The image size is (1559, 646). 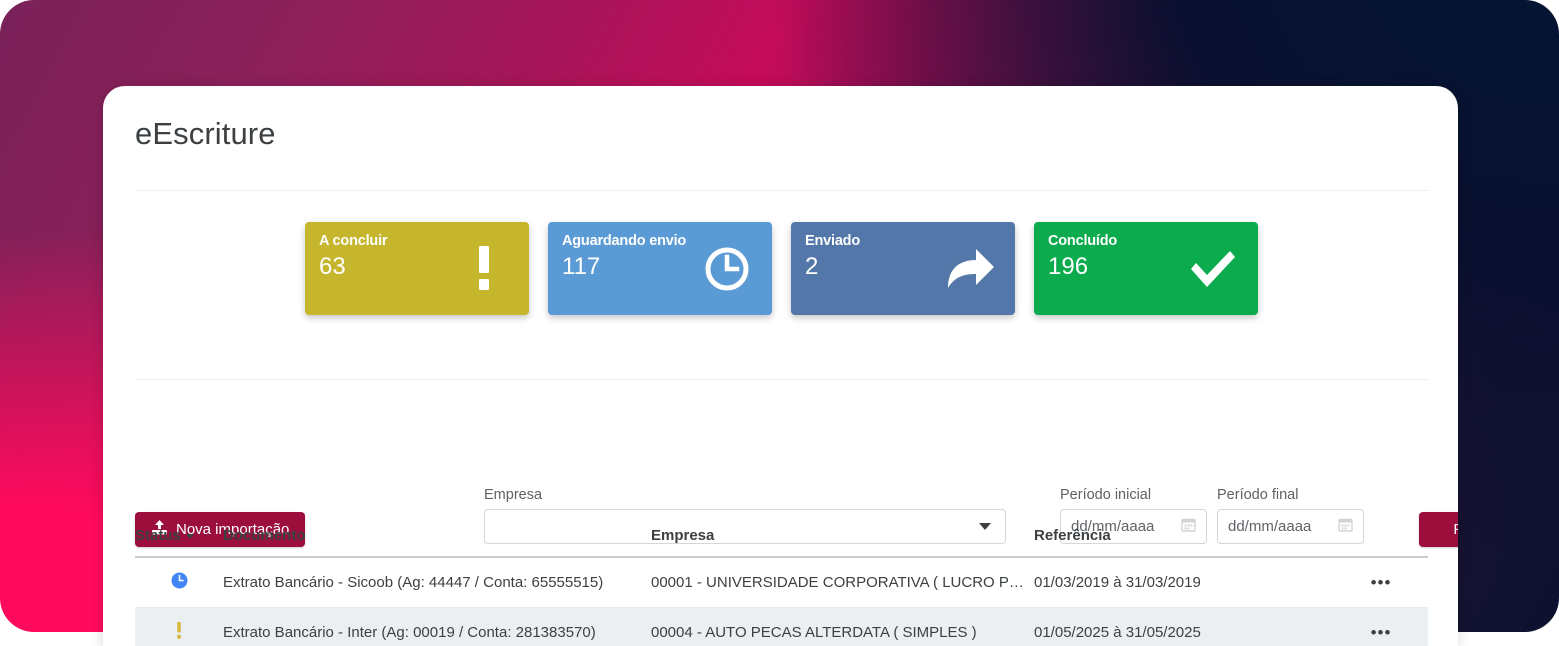 I want to click on column-header-actions, so click(x=1381, y=539).